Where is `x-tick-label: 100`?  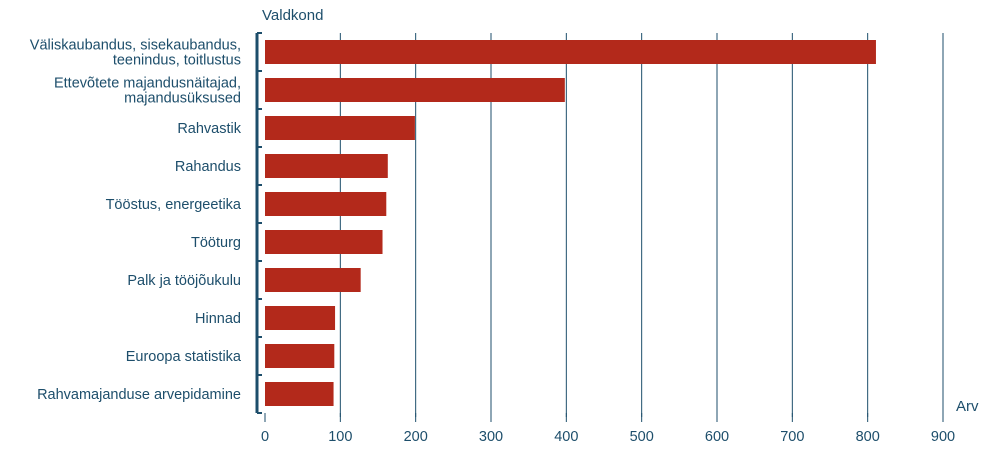 x-tick-label: 100 is located at coordinates (340, 437).